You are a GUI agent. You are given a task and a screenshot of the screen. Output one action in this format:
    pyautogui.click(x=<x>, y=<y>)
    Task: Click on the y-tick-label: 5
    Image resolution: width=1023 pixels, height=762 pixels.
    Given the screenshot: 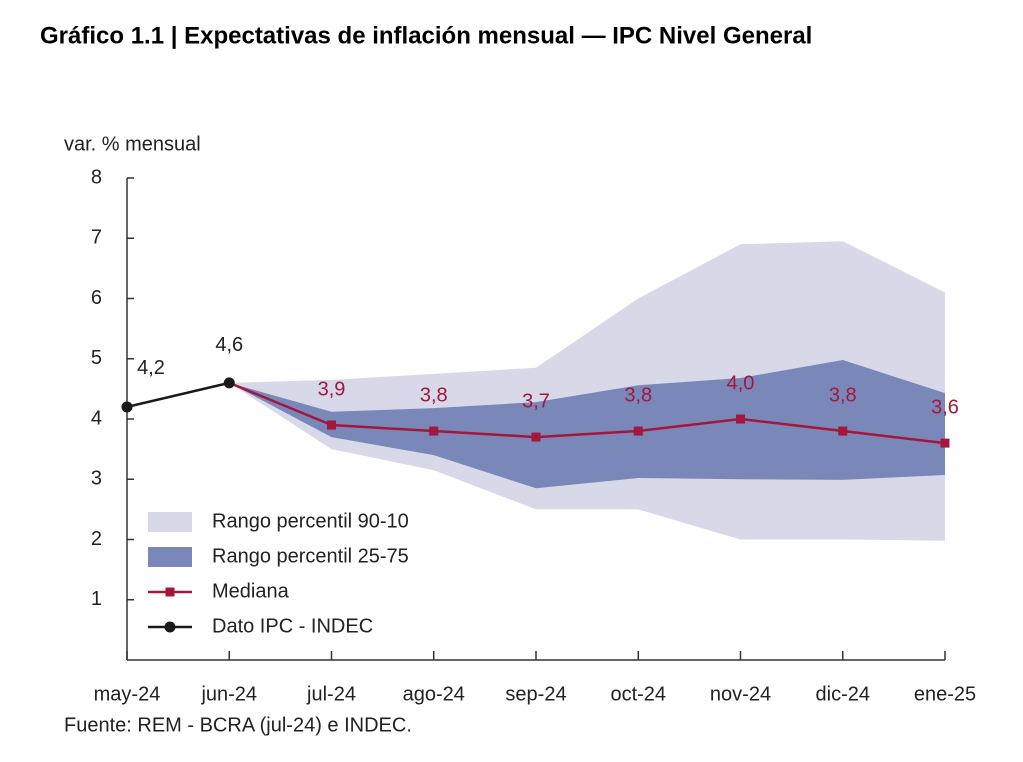 What is the action you would take?
    pyautogui.click(x=96, y=358)
    